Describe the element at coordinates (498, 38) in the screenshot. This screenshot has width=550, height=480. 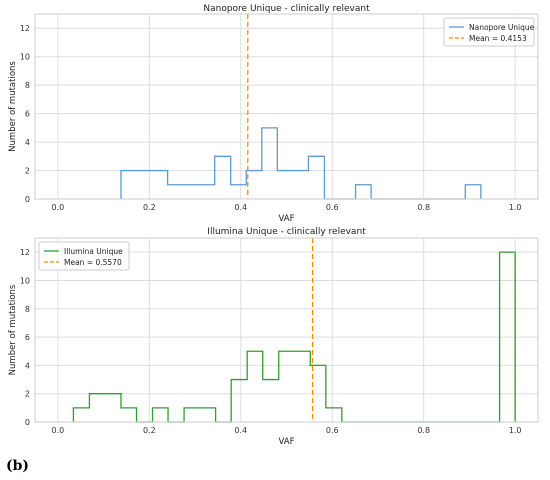
I see `legend-entry-mean: Mean = 0.4153` at that location.